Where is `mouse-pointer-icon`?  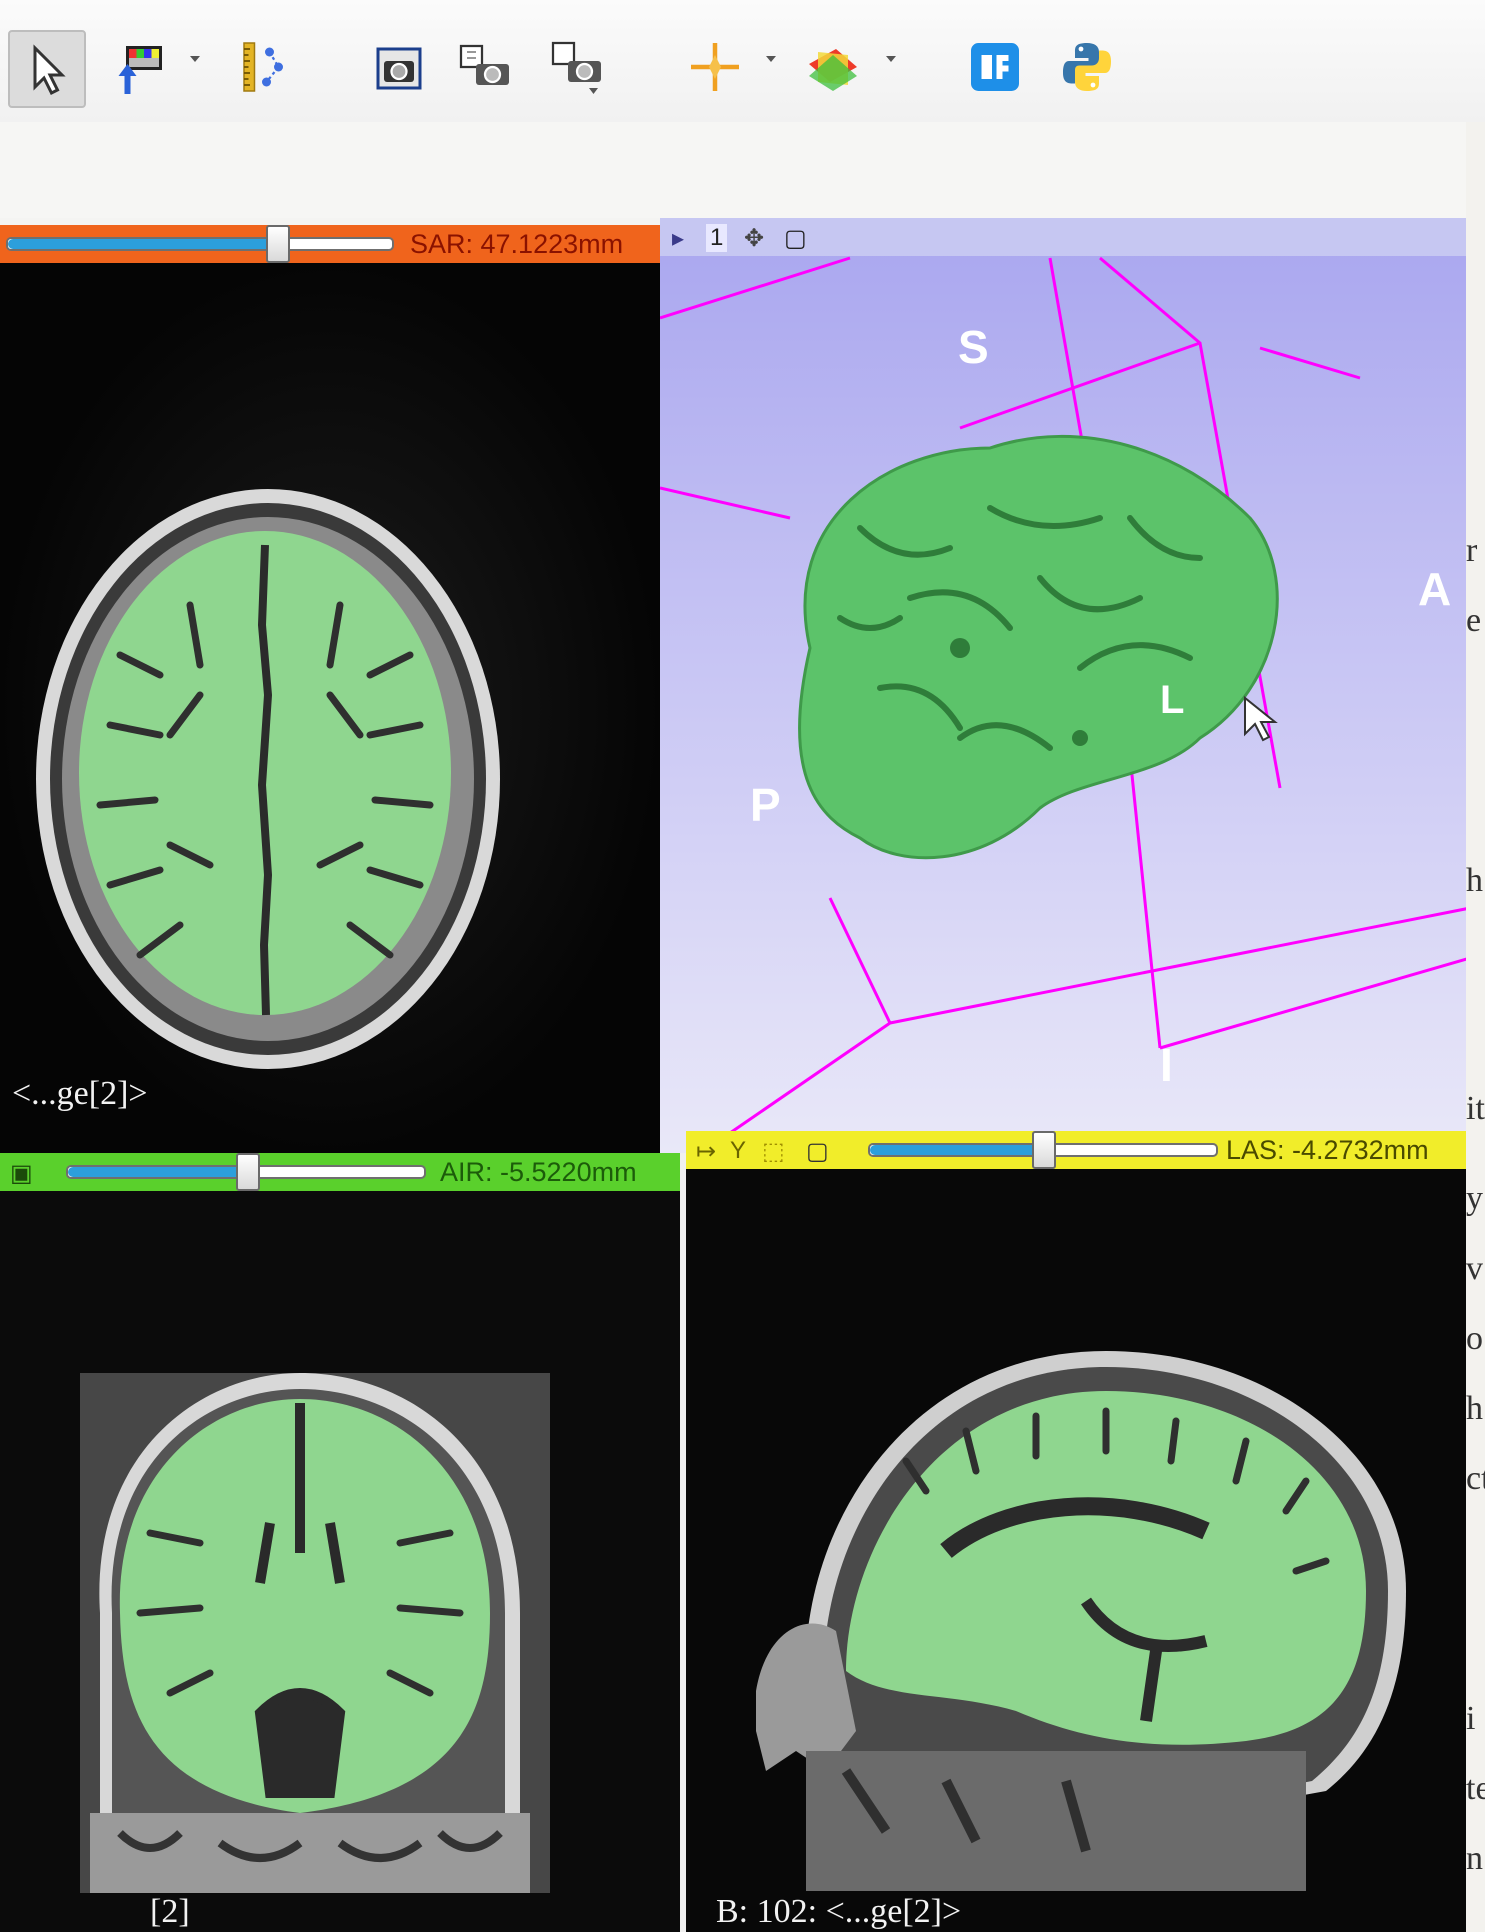 mouse-pointer-icon is located at coordinates (47, 69).